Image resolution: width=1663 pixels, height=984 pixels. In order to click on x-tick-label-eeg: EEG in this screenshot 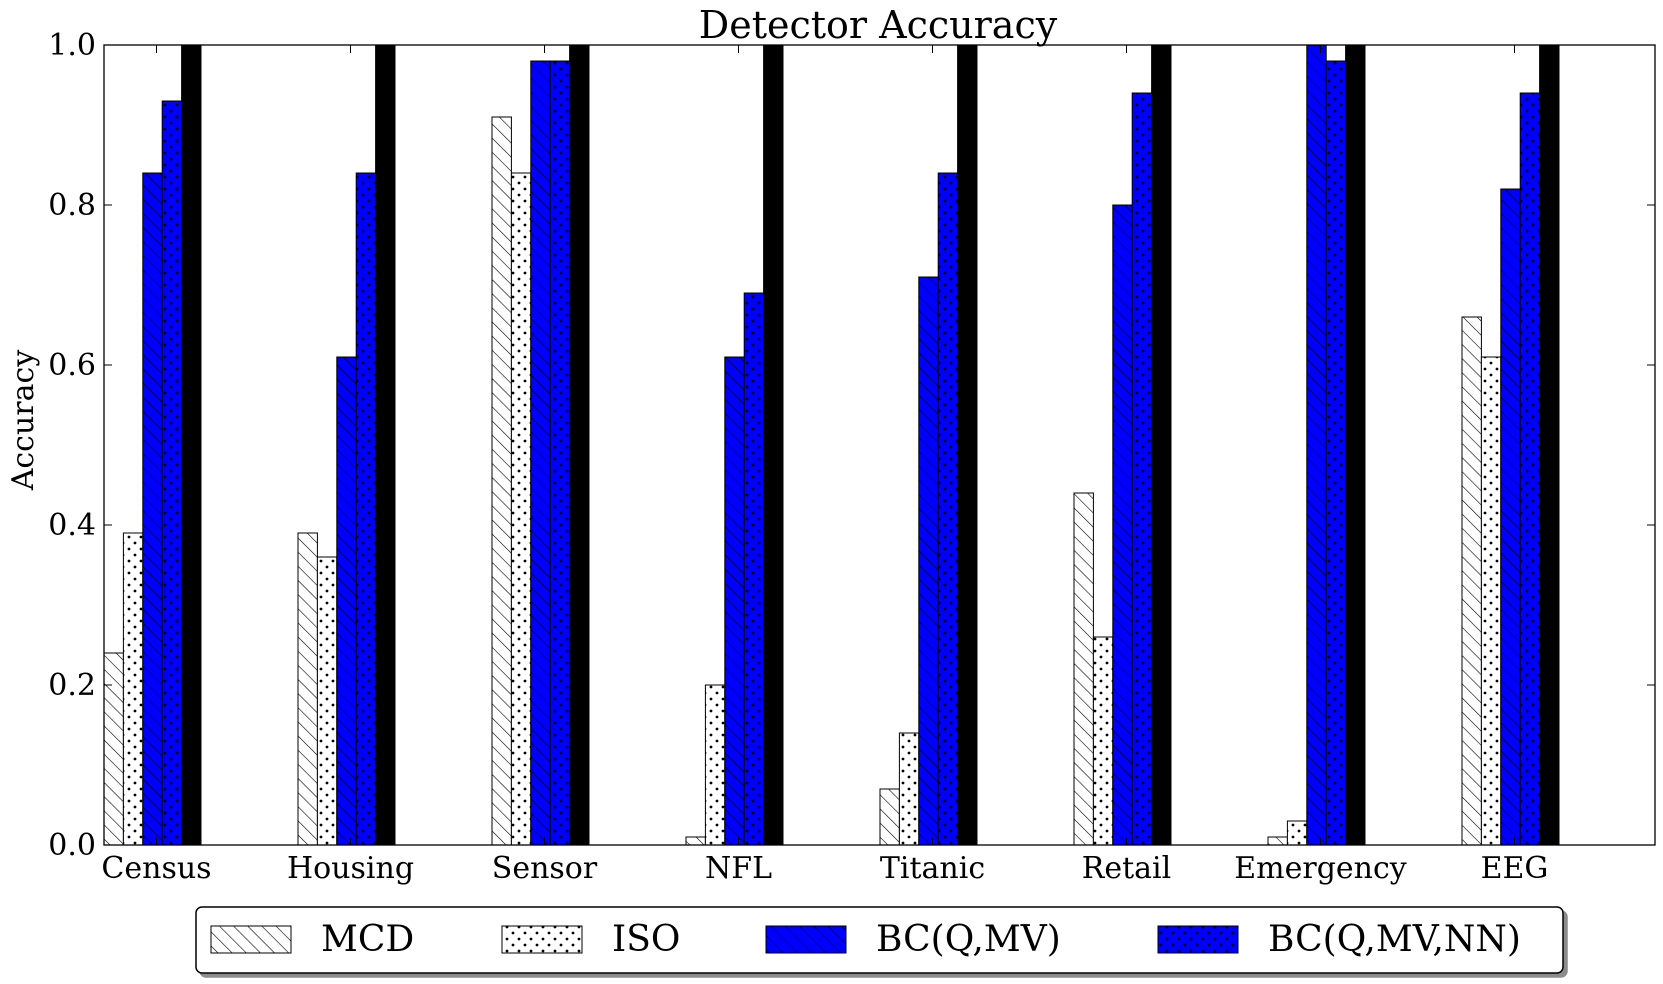, I will do `click(1515, 868)`.